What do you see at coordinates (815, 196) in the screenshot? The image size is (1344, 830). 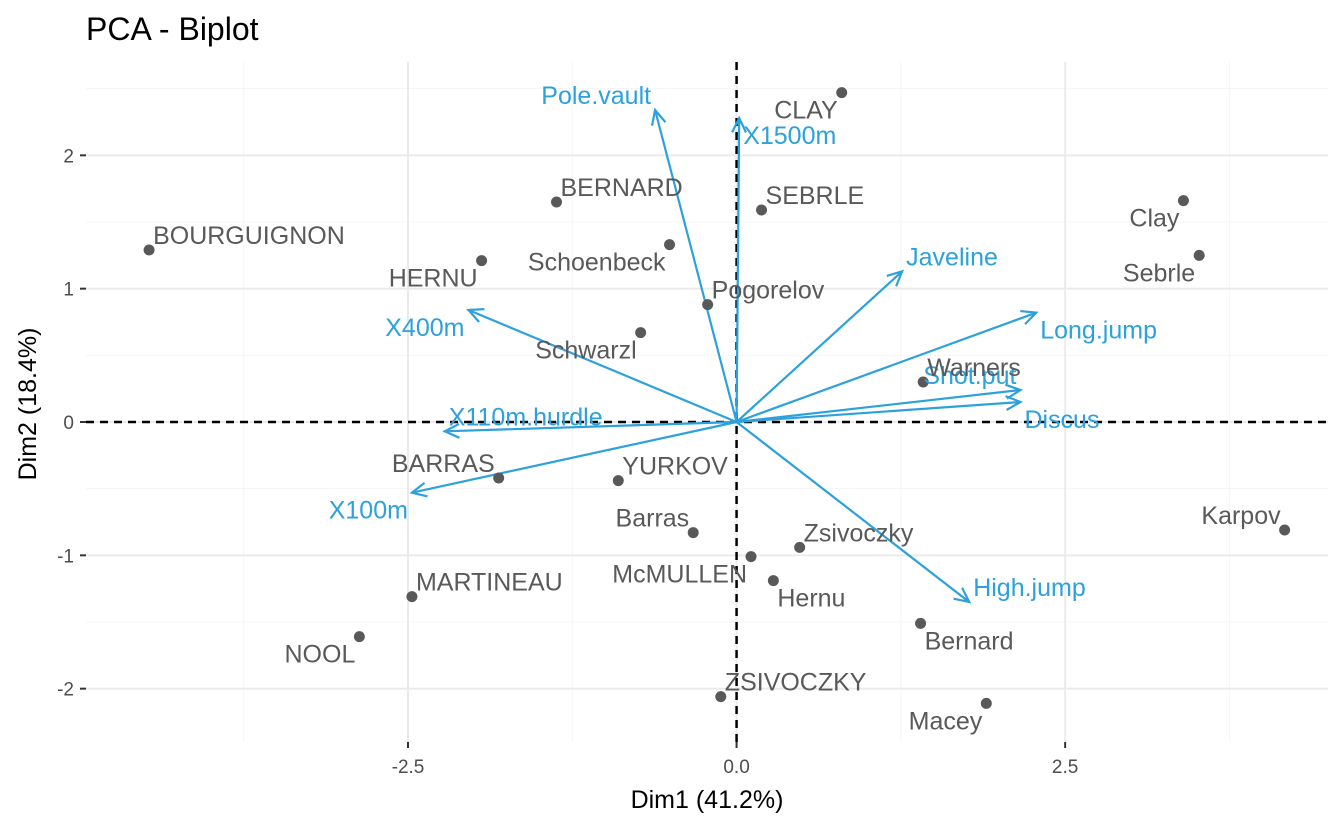 I see `individual-label: SEBRLE` at bounding box center [815, 196].